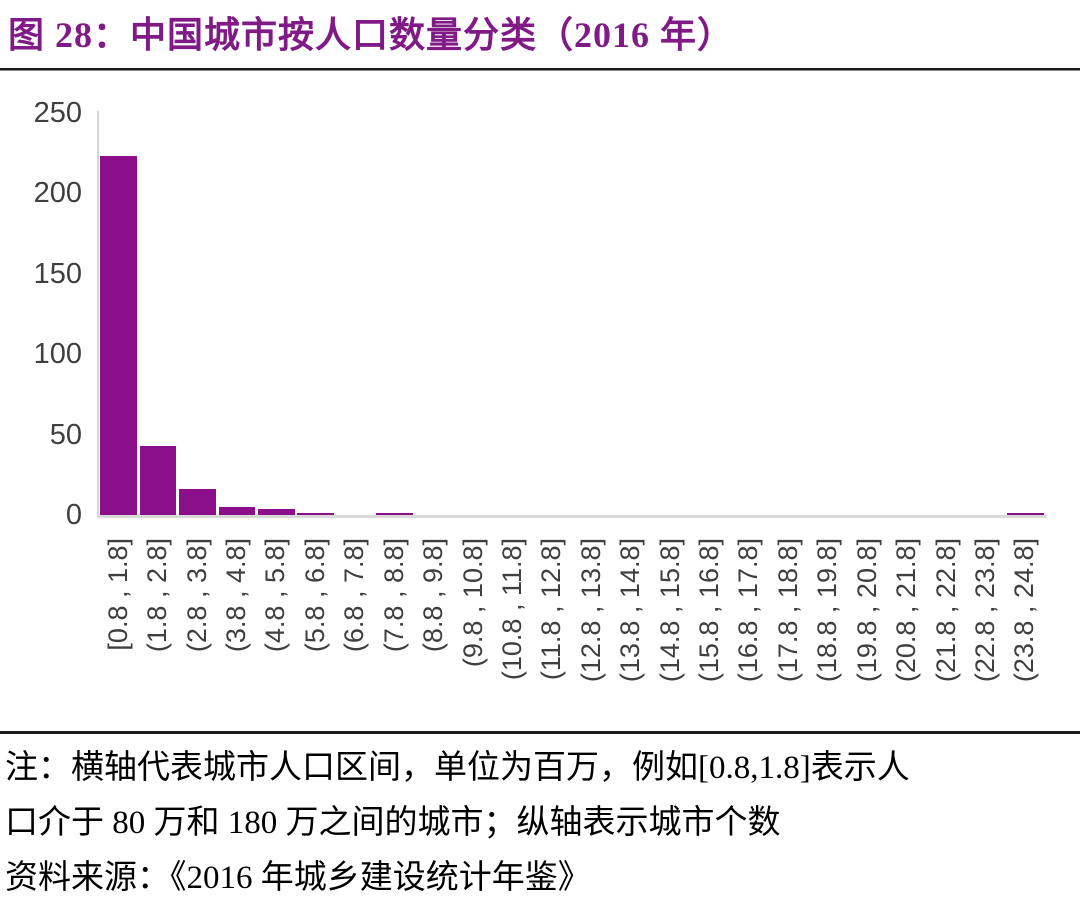  I want to click on x-tick-label: (17.8 , 18.8], so click(787, 610).